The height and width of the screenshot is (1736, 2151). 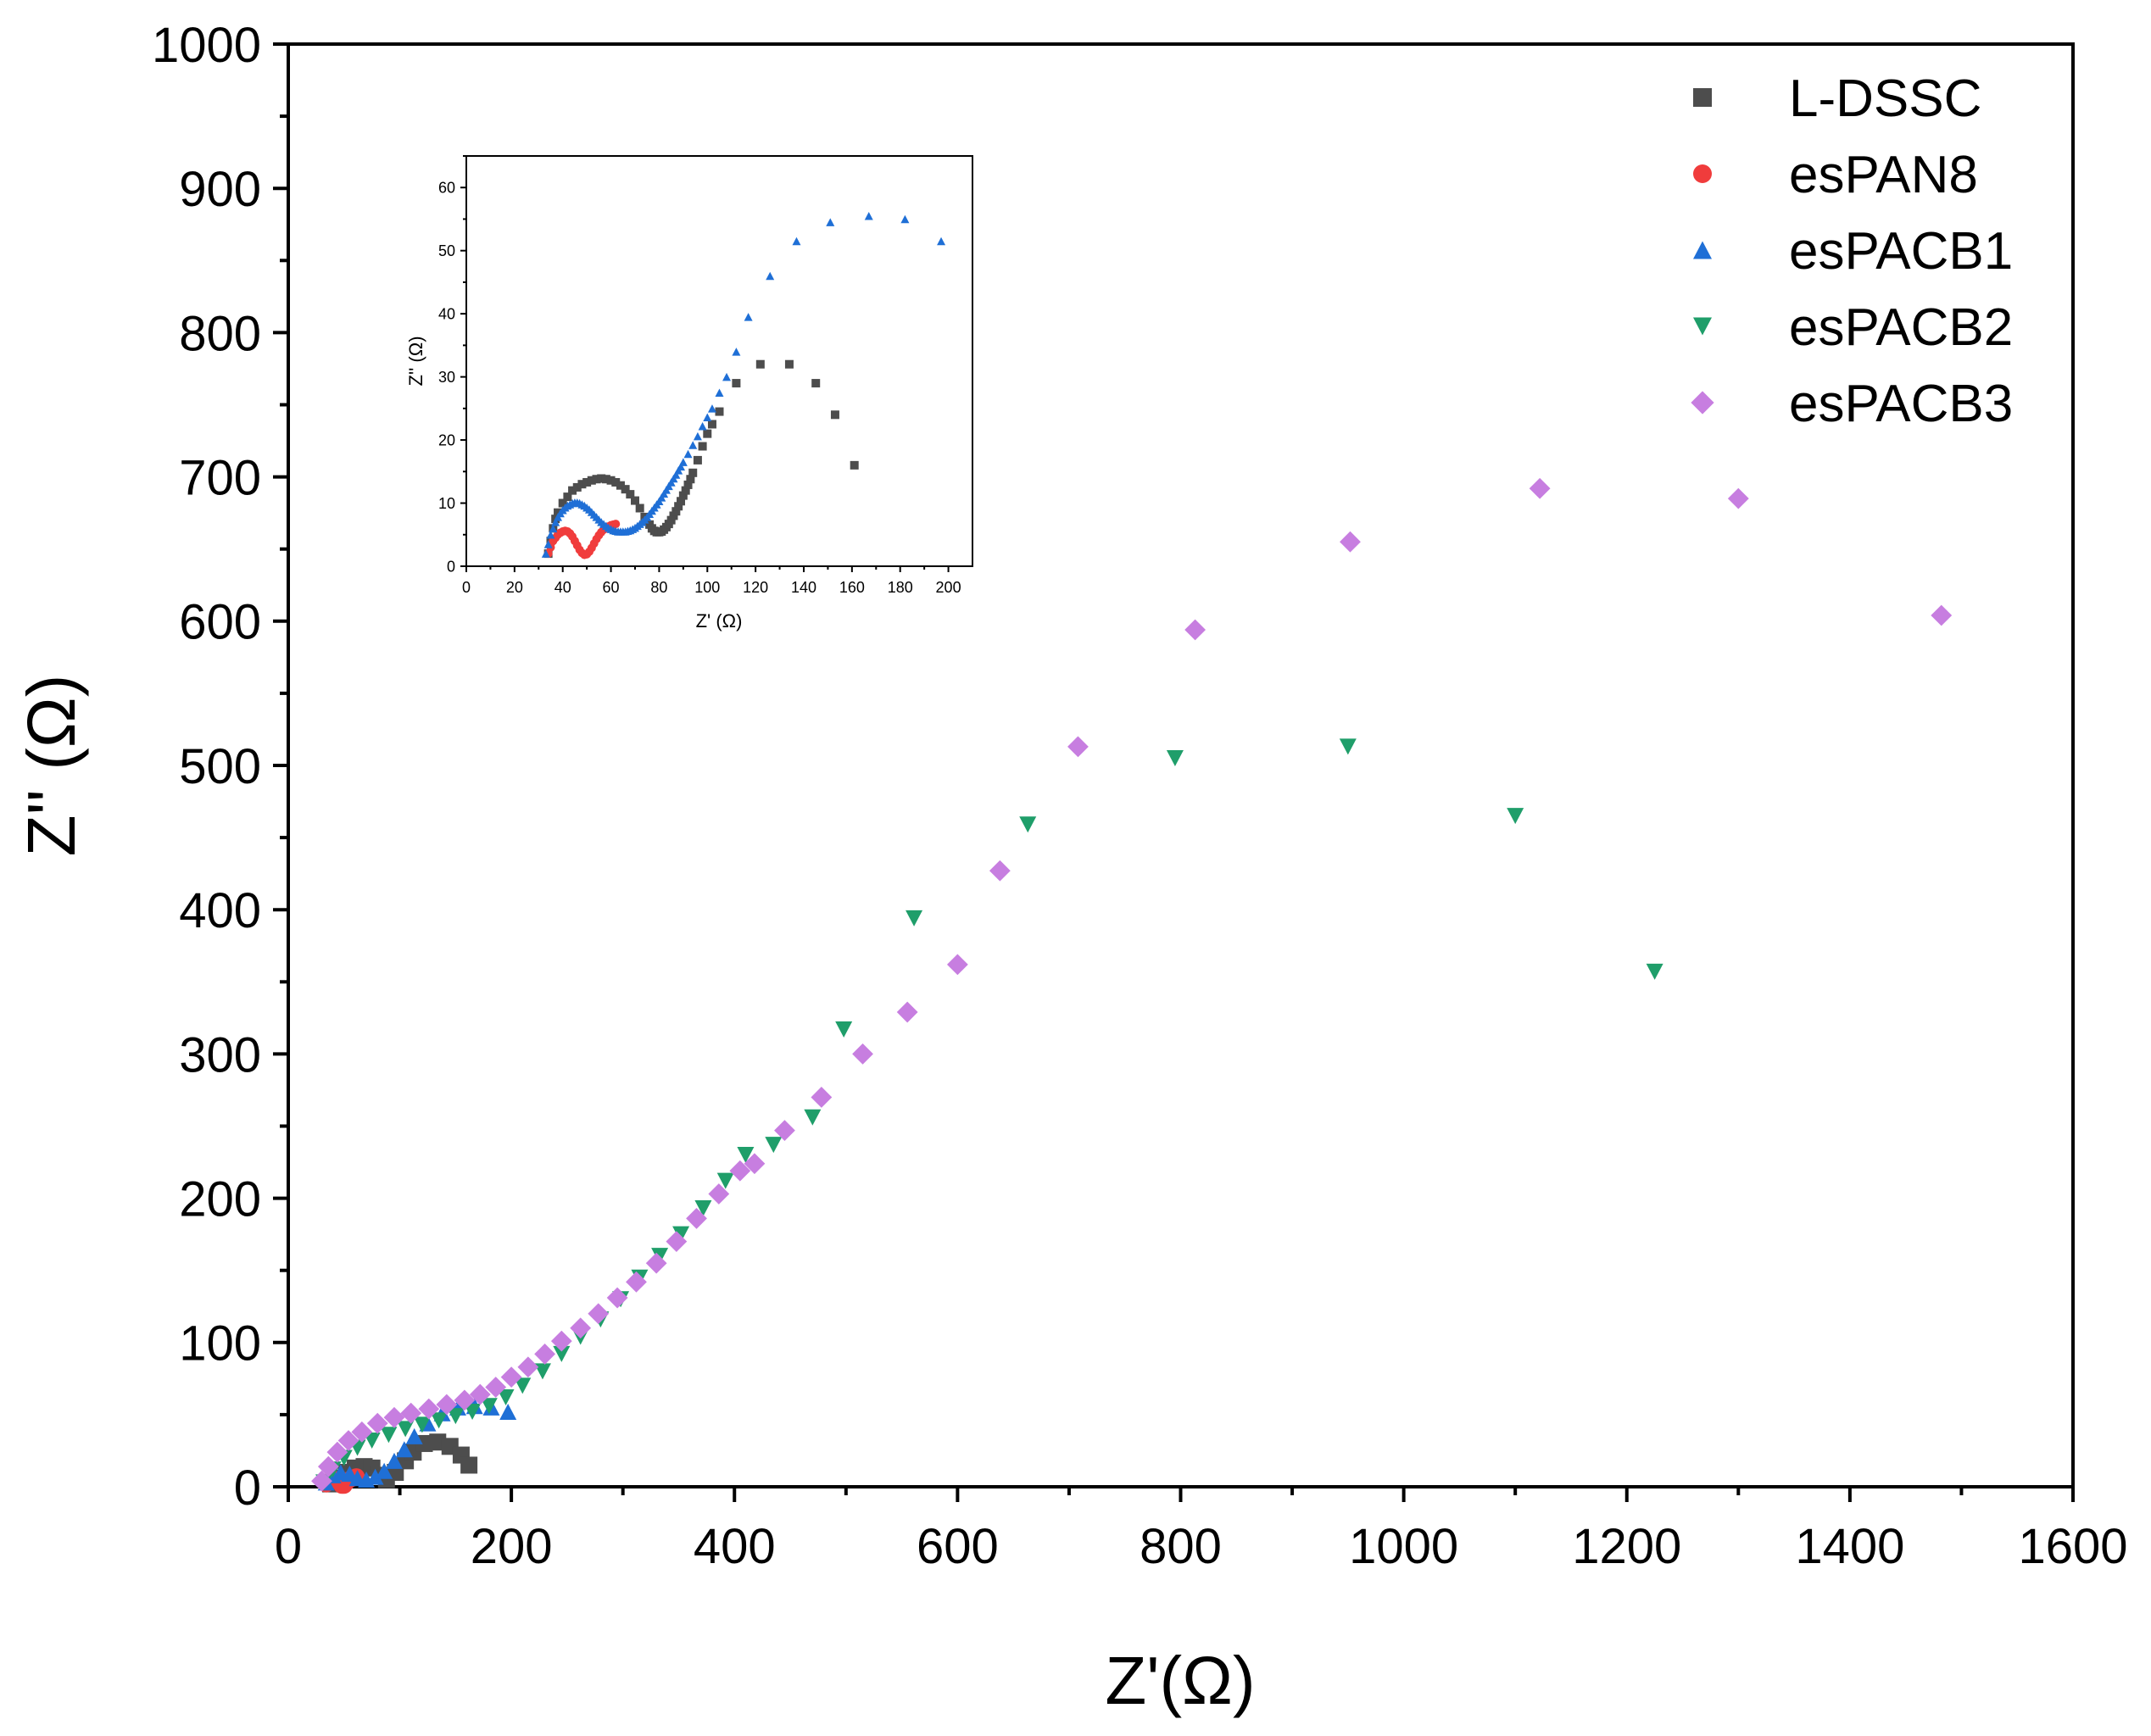 I want to click on y-tick-label: 900, so click(x=220, y=189).